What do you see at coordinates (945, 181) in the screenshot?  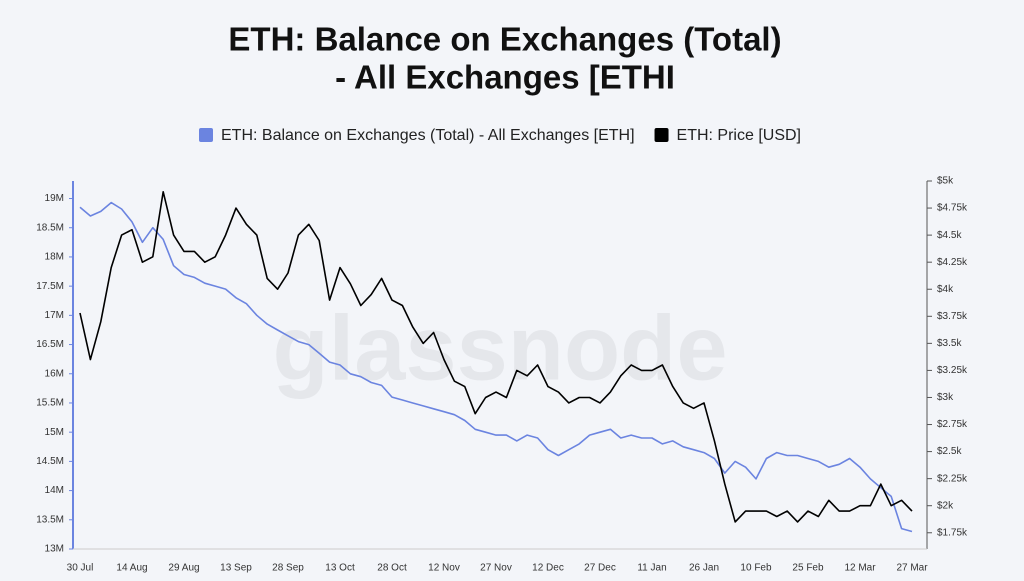 I see `y2-tick-label: $5k` at bounding box center [945, 181].